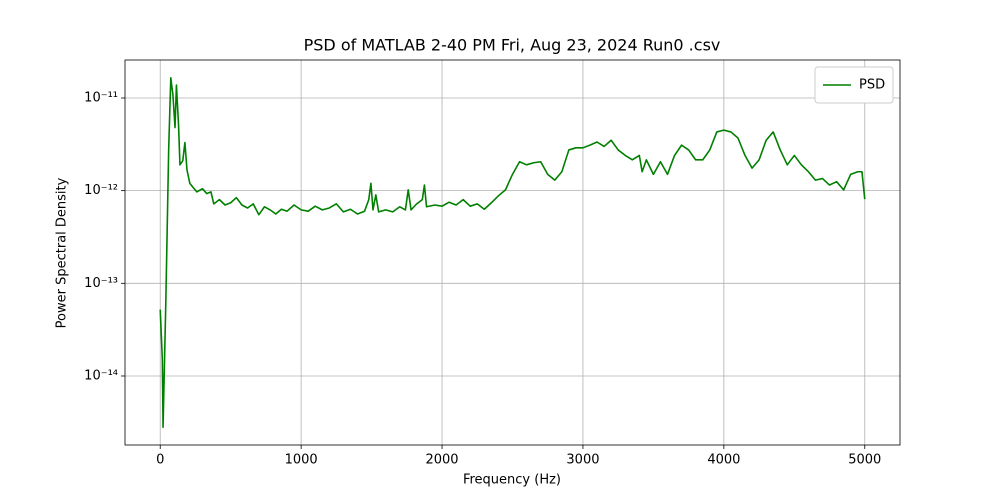  Describe the element at coordinates (582, 460) in the screenshot. I see `x-tick-label: 3000` at that location.